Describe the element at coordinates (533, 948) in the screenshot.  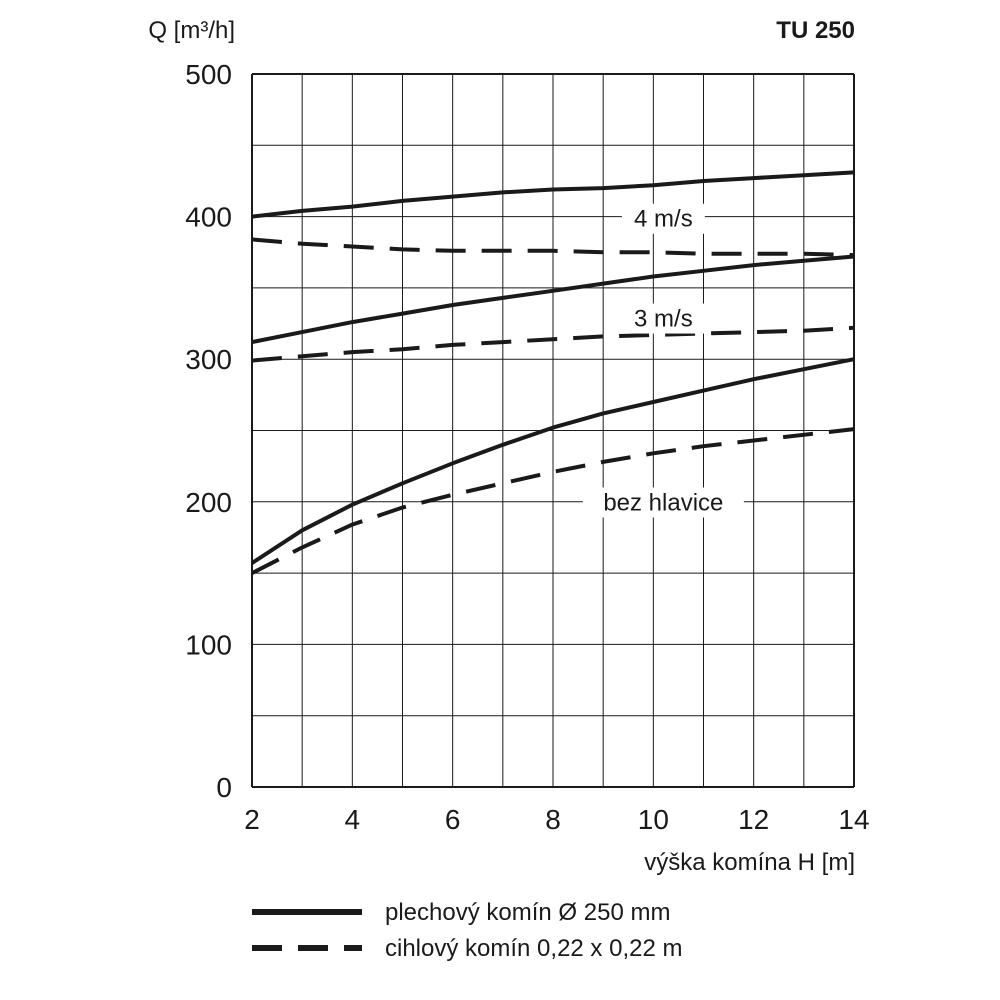
I see `legend-label-dashed: cihlový komín 0,22 x 0,22 m` at that location.